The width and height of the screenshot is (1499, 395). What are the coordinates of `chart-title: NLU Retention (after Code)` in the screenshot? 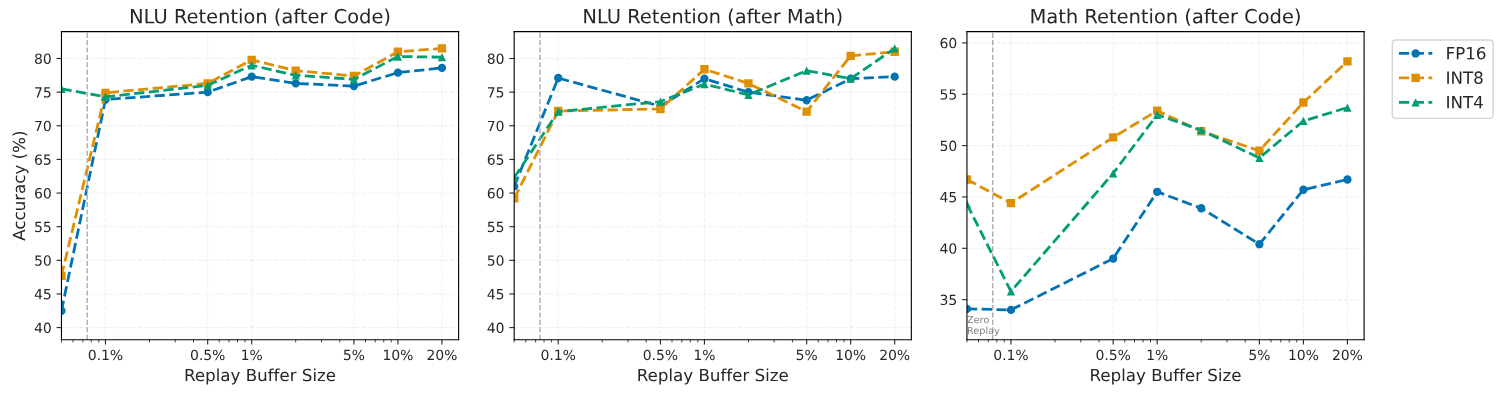 It's located at (260, 17).